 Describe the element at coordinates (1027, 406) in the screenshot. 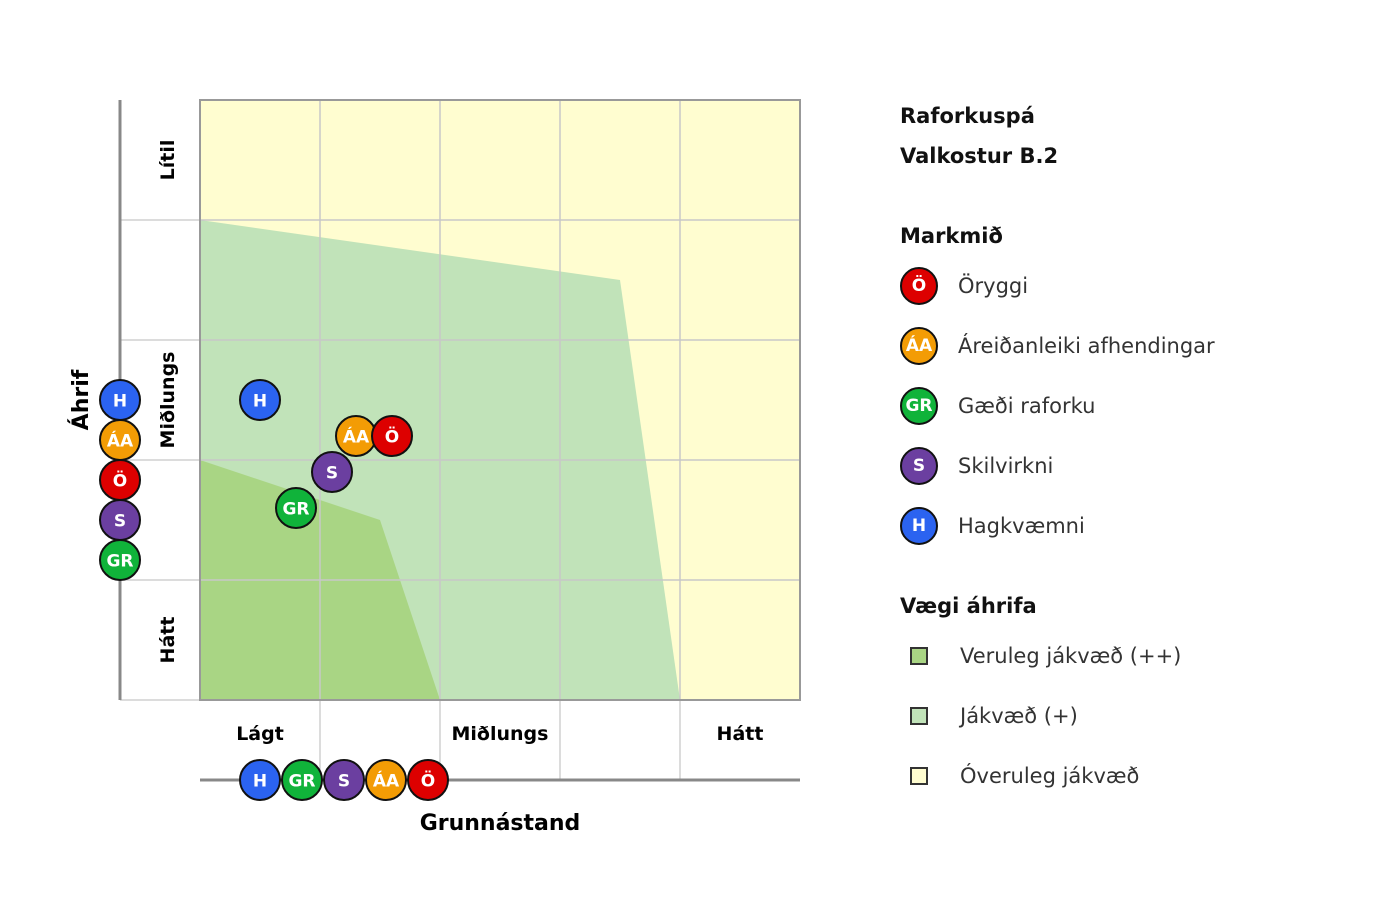

I see `goal-label: Gæði raforku` at that location.